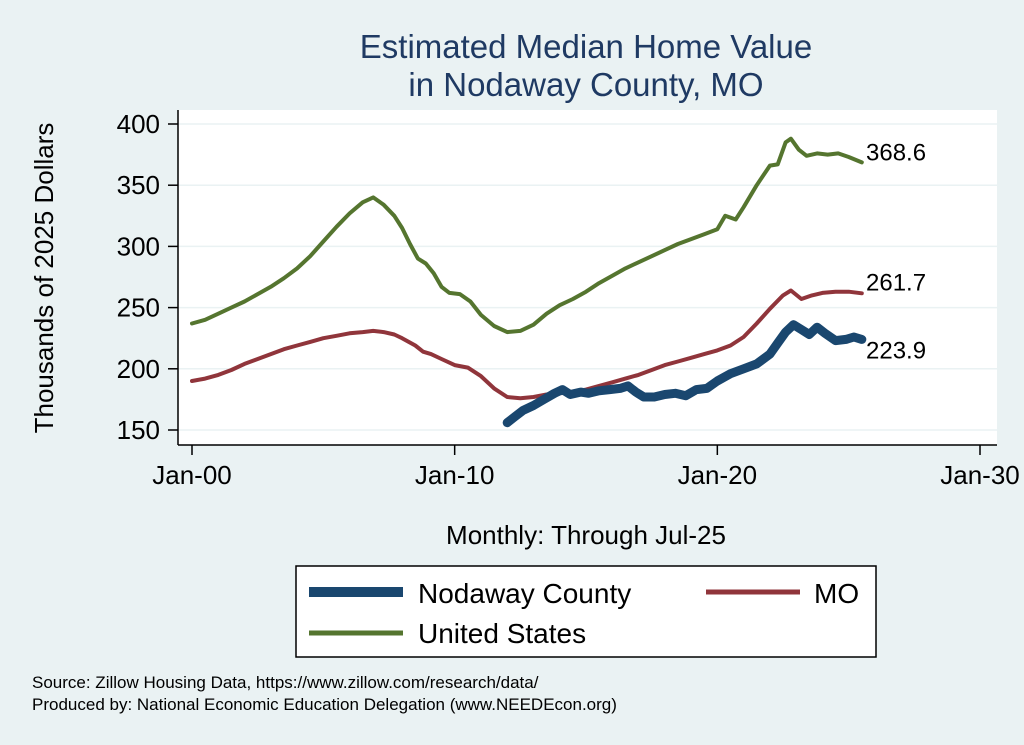 Image resolution: width=1024 pixels, height=745 pixels. What do you see at coordinates (586, 46) in the screenshot?
I see `chart-title-line-1: Estimated Median Home Value` at bounding box center [586, 46].